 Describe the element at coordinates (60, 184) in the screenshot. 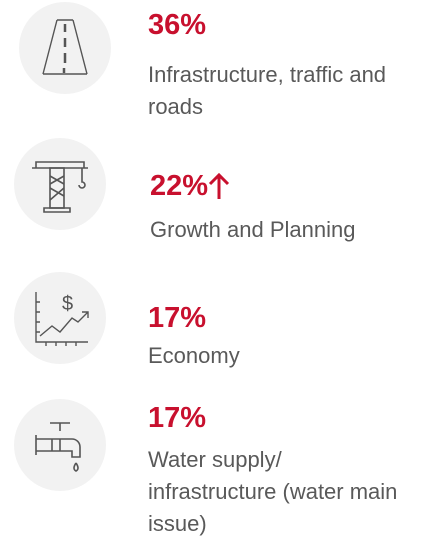

I see `crane-icon` at that location.